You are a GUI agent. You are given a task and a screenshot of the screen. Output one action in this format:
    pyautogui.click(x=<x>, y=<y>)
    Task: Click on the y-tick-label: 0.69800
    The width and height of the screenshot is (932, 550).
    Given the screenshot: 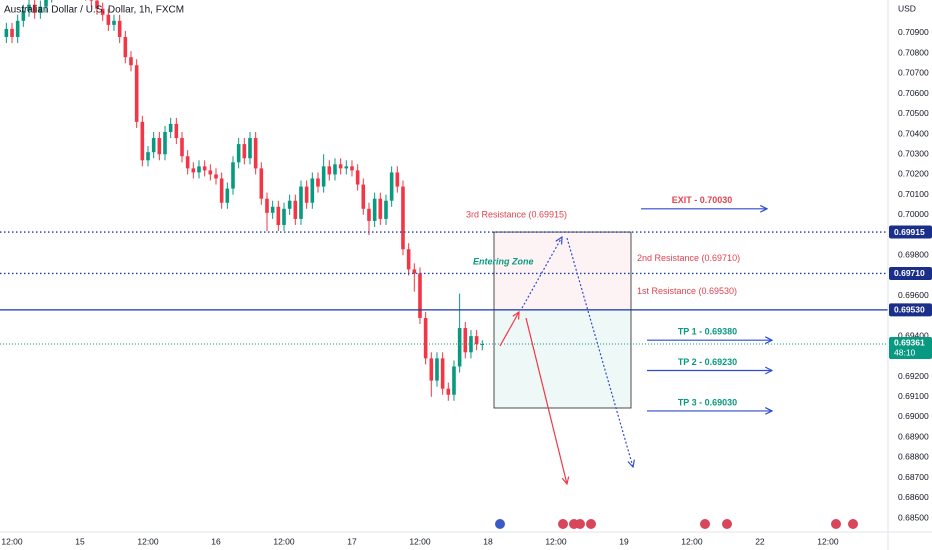 What is the action you would take?
    pyautogui.click(x=913, y=255)
    